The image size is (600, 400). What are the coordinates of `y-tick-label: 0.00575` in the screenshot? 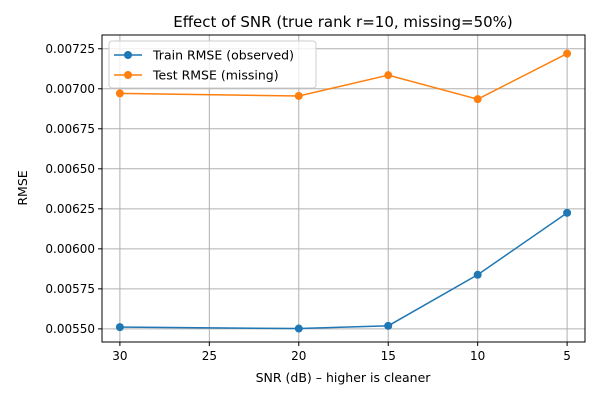 It's located at (70, 289).